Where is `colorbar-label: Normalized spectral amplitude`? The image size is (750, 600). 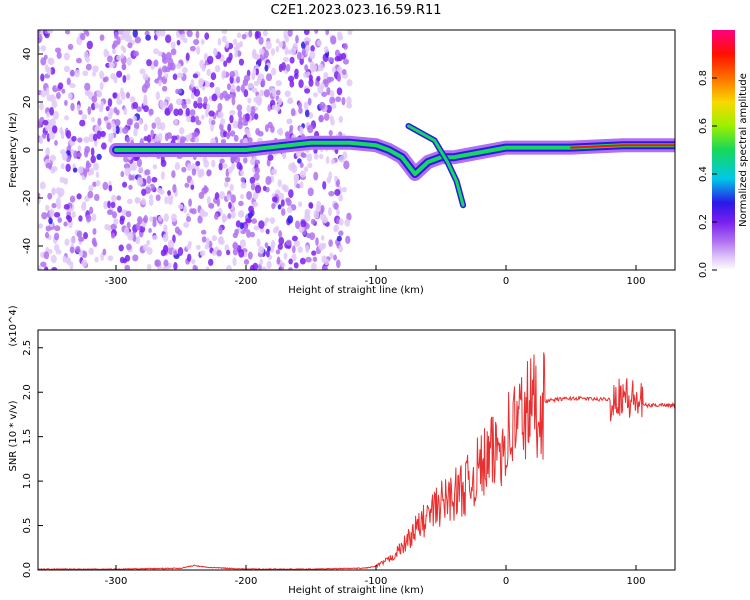
colorbar-label: Normalized spectral amplitude is located at coordinates (743, 150).